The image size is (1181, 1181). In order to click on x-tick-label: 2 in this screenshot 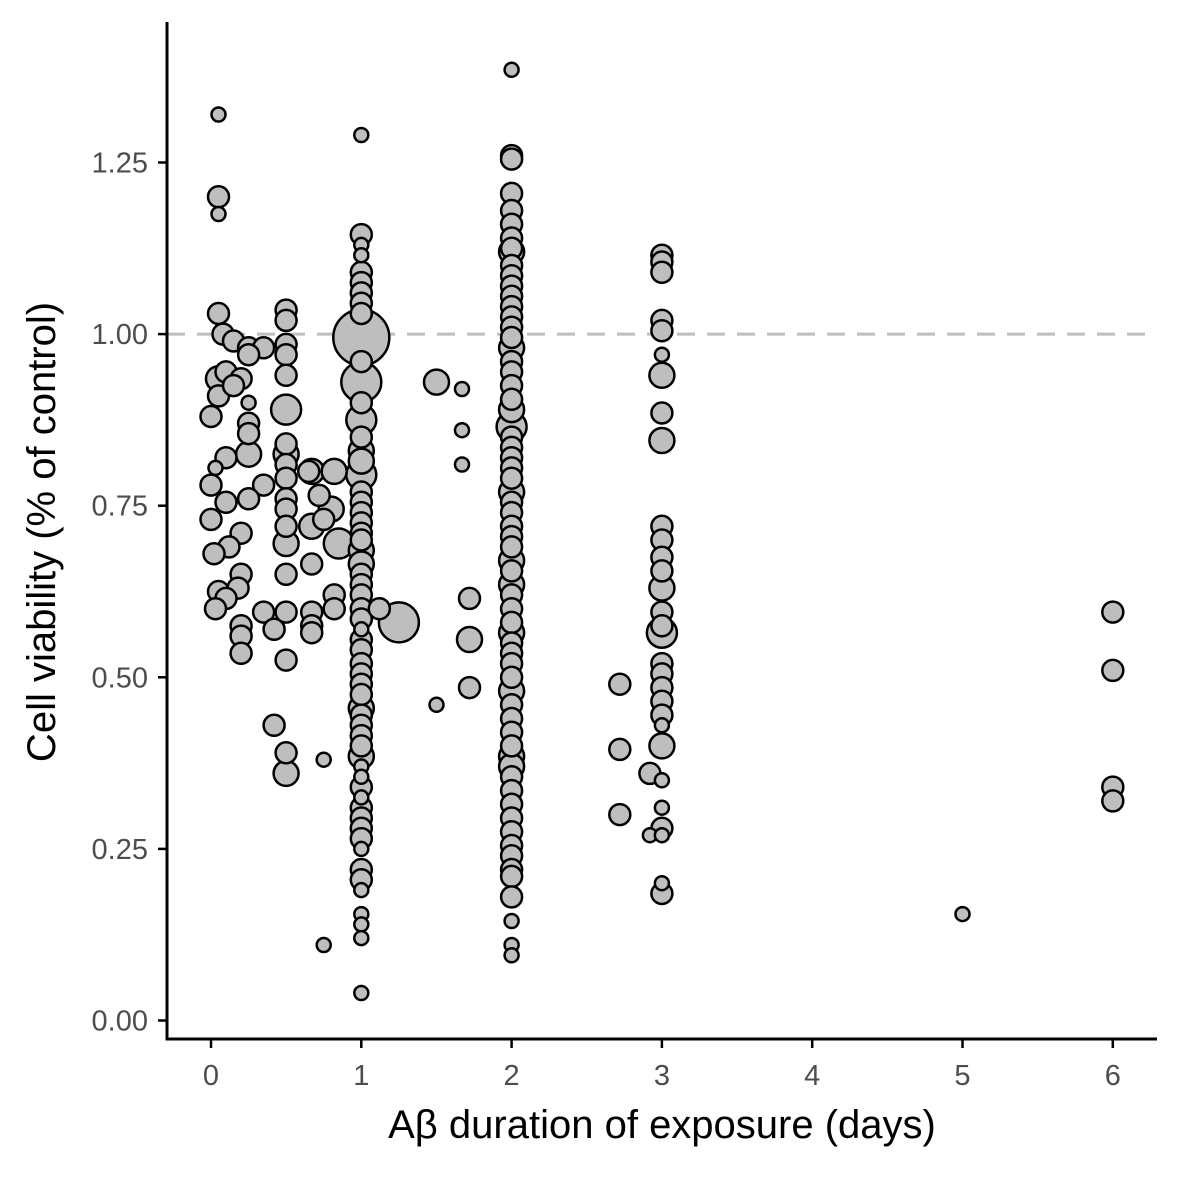, I will do `click(512, 1076)`.